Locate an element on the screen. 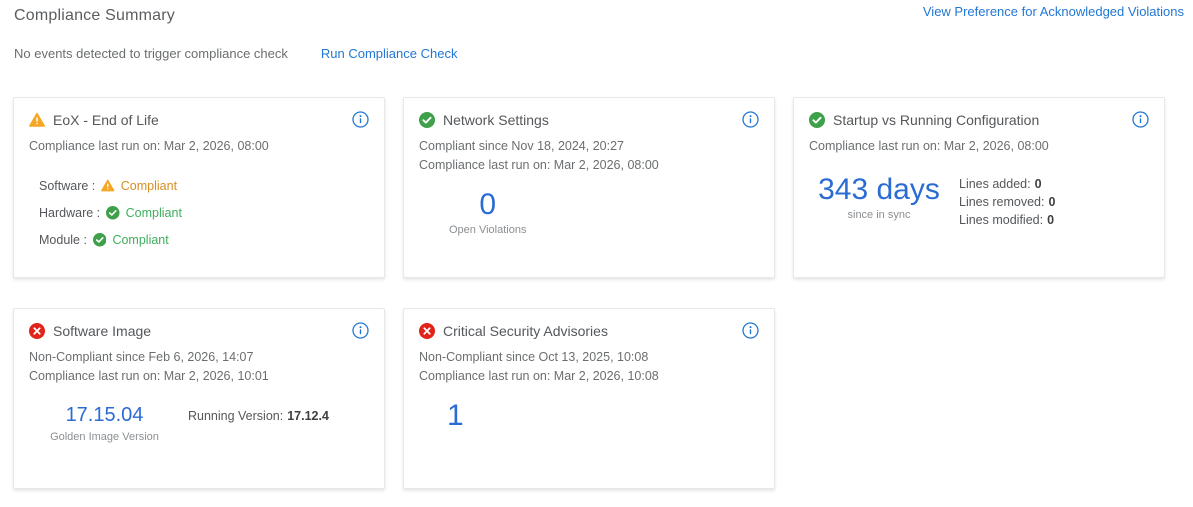 The width and height of the screenshot is (1193, 507). metric-caption: Open Violations is located at coordinates (488, 230).